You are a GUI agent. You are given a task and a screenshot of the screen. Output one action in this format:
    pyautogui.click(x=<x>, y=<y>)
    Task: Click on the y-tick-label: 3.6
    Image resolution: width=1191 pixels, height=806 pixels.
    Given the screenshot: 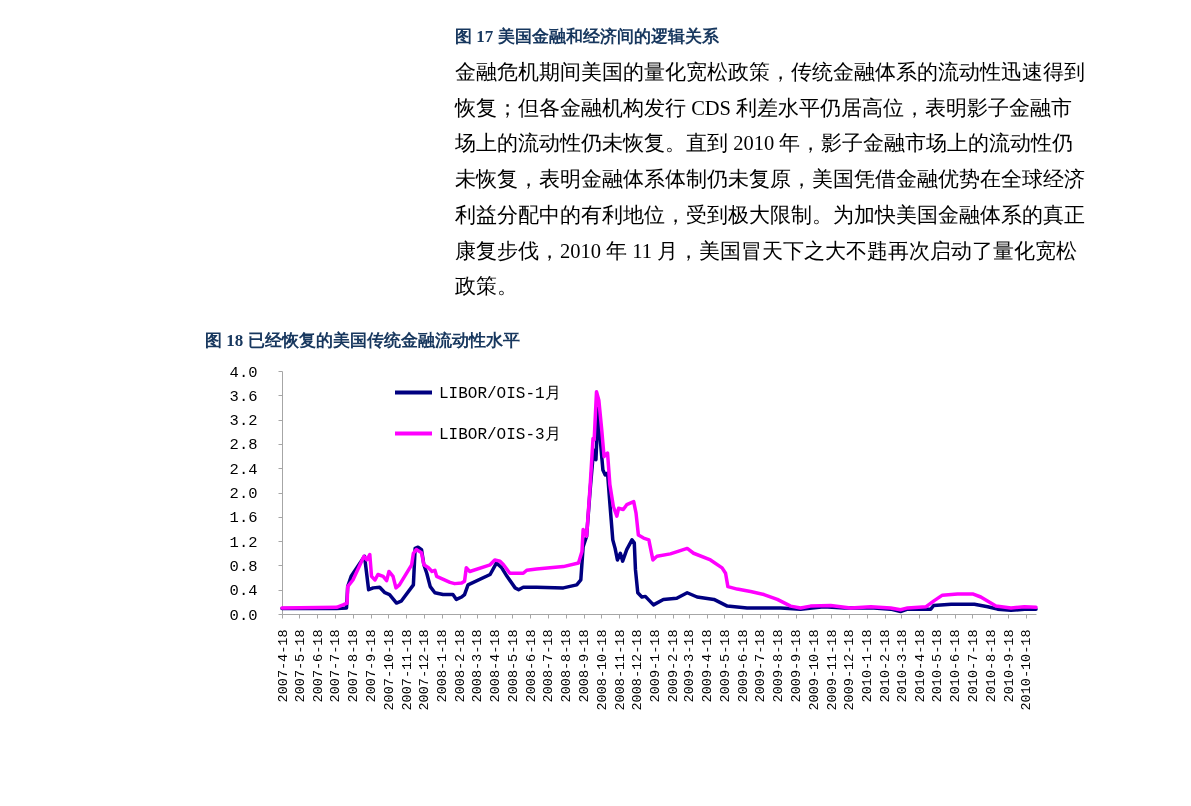 What is the action you would take?
    pyautogui.click(x=243, y=396)
    